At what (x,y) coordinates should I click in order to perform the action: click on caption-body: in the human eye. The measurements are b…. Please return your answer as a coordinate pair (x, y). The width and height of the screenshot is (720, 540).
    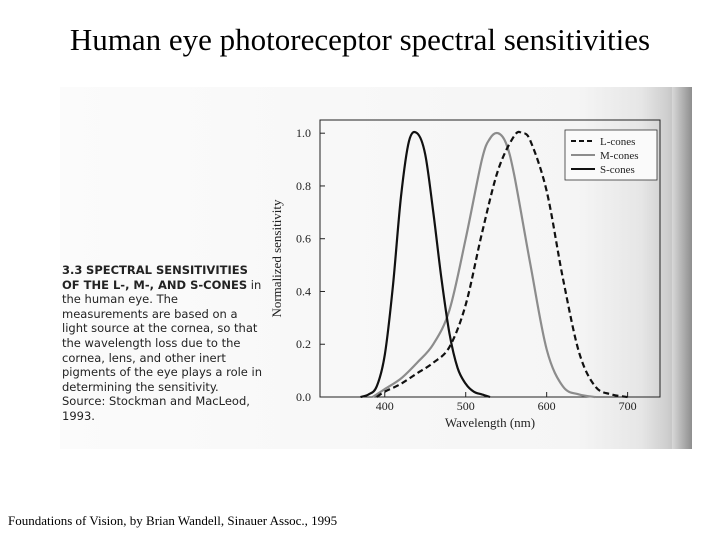
    Looking at the image, I should click on (162, 350).